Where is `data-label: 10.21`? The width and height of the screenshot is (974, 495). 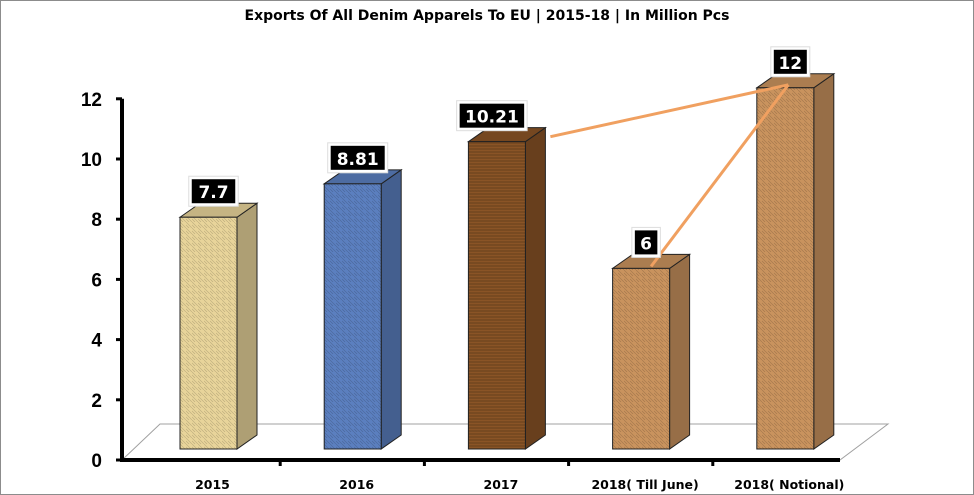 data-label: 10.21 is located at coordinates (492, 118).